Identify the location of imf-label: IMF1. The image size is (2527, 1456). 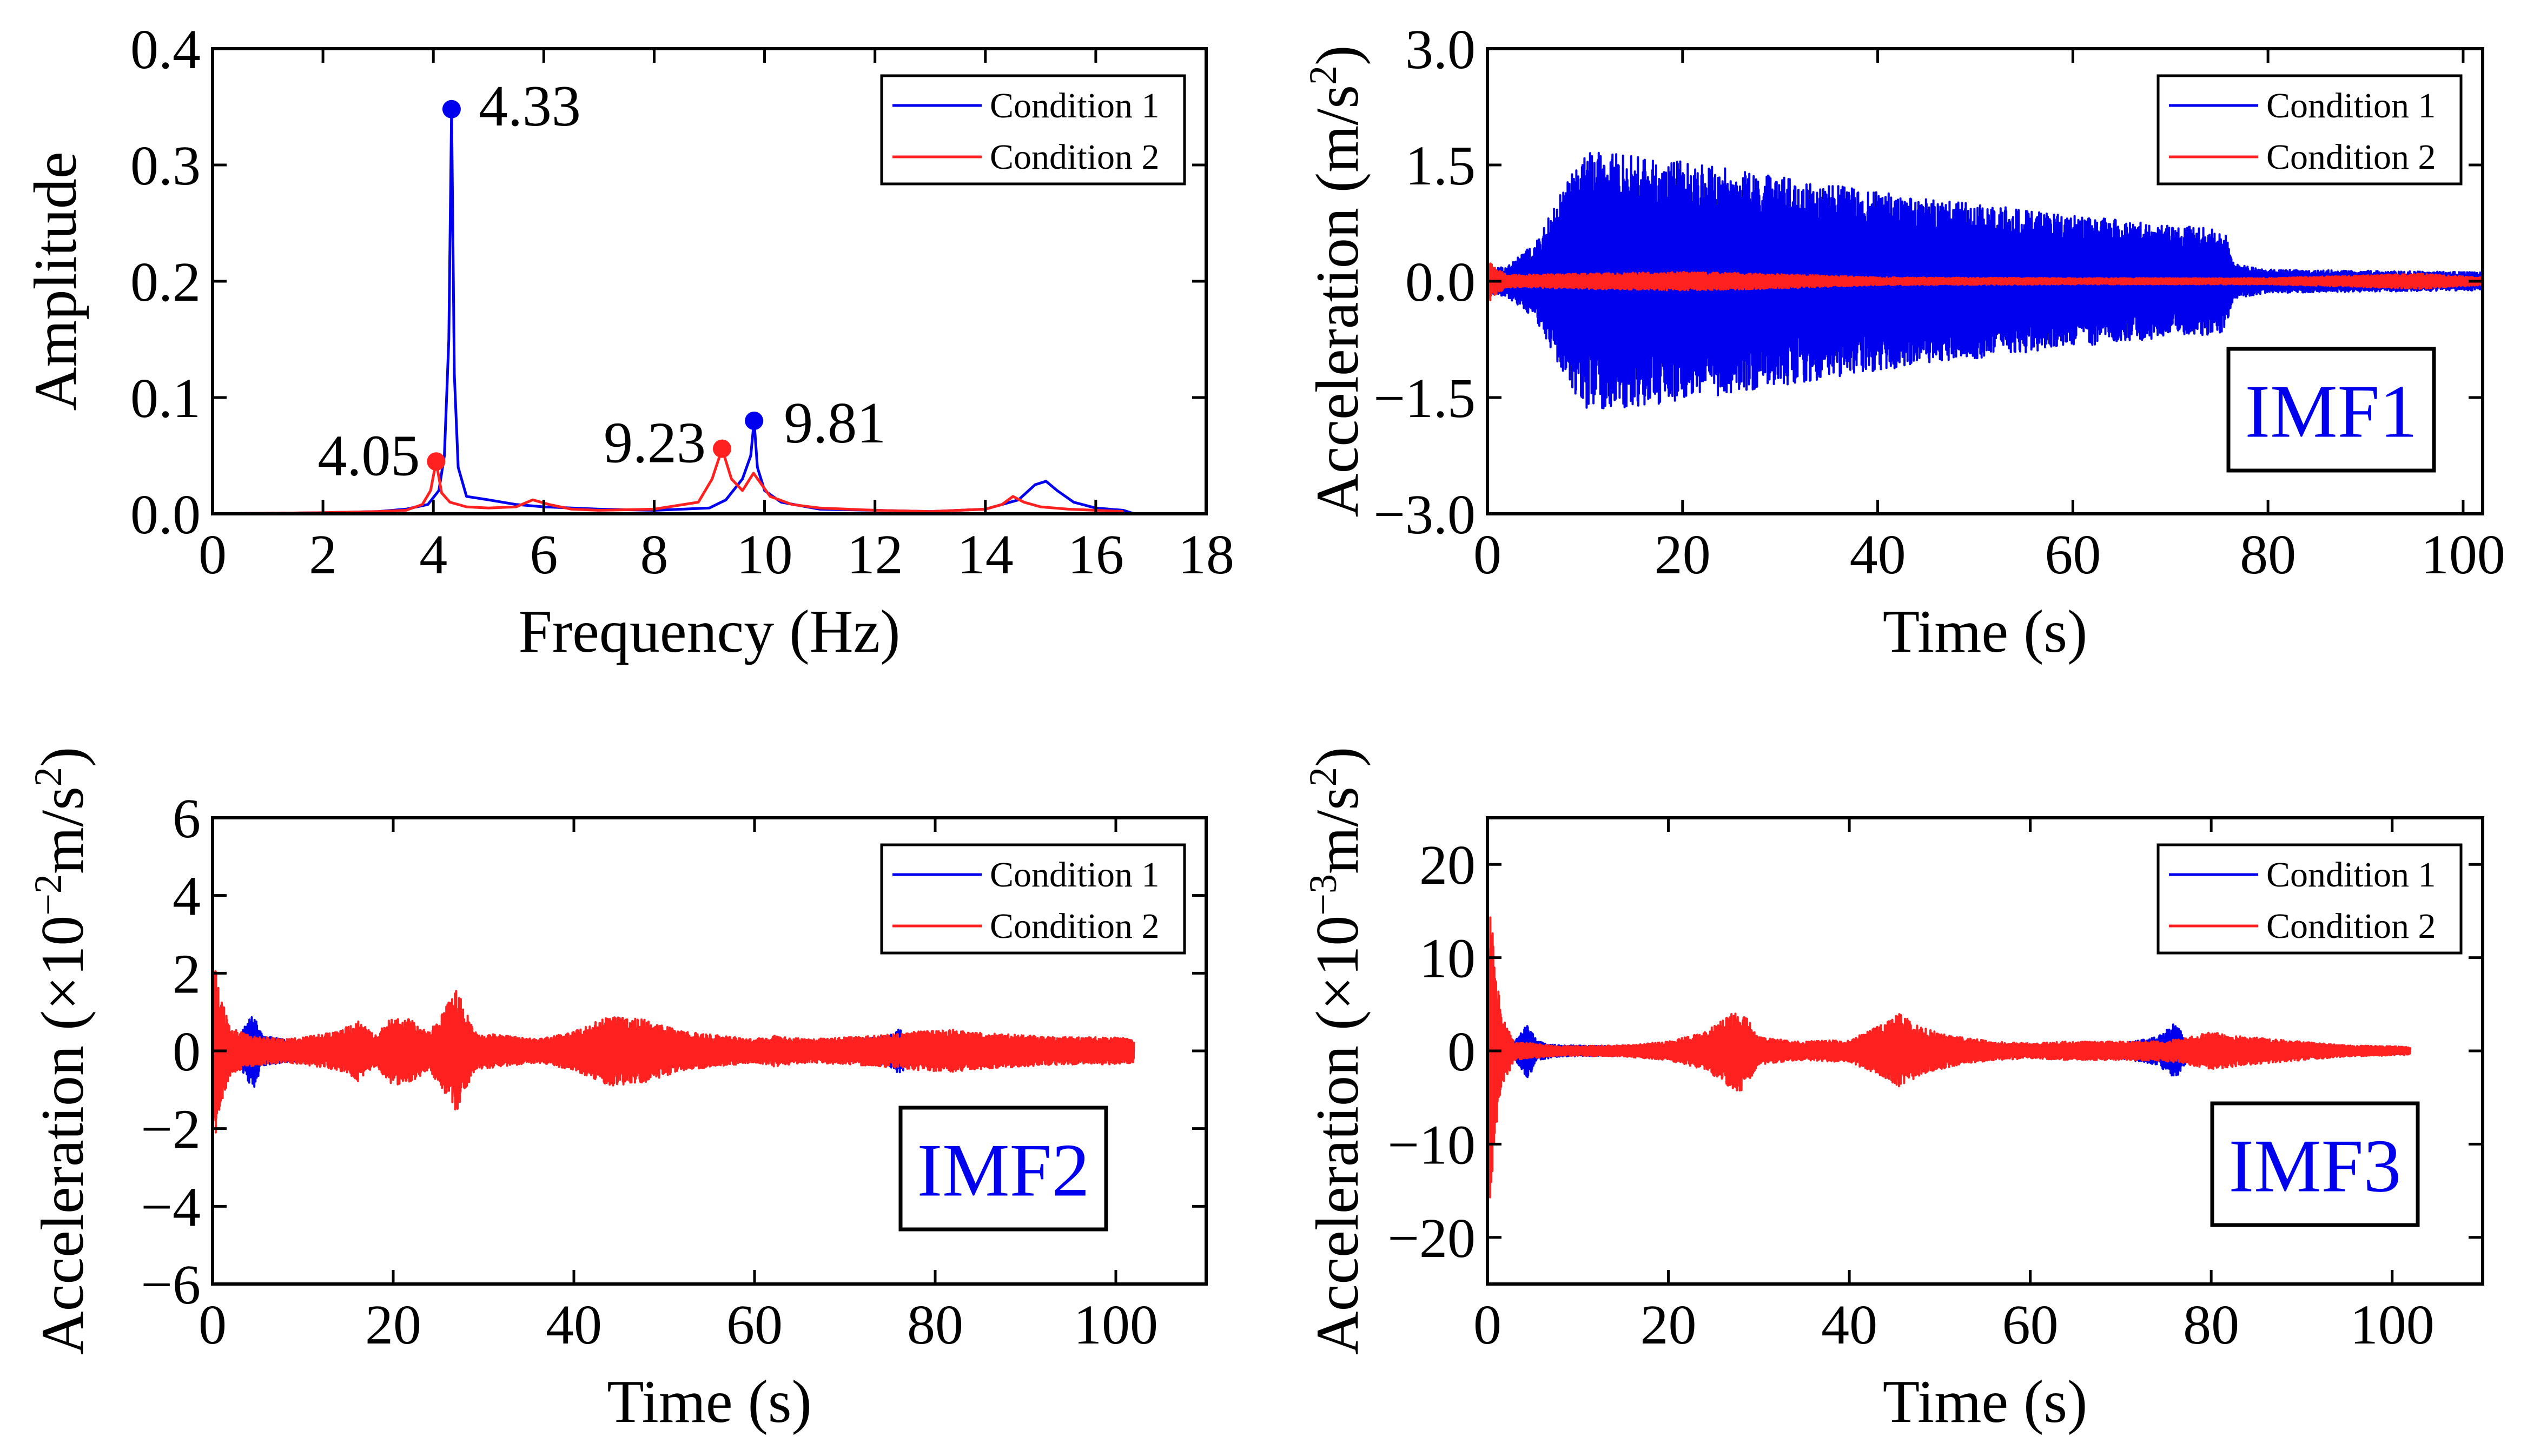
(2331, 412).